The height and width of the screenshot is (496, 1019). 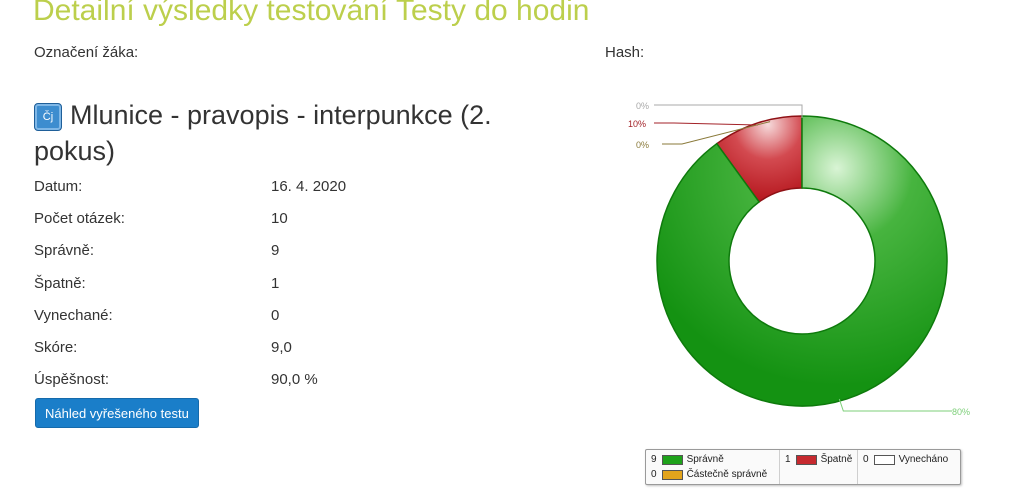 I want to click on student-label: Označení žáka:, so click(x=86, y=52).